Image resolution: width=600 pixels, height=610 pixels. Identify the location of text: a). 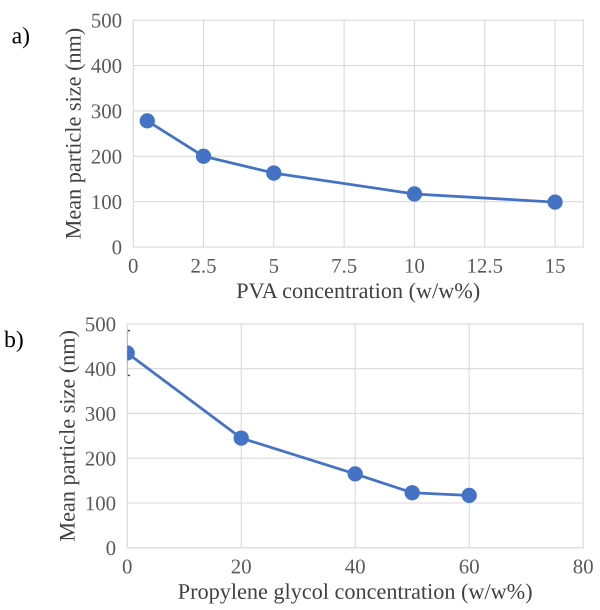
(21, 37).